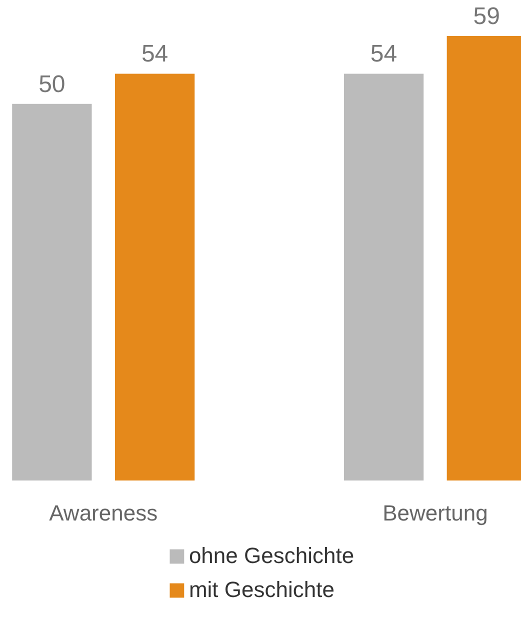  What do you see at coordinates (435, 513) in the screenshot?
I see `x-tick-label: Bewertung` at bounding box center [435, 513].